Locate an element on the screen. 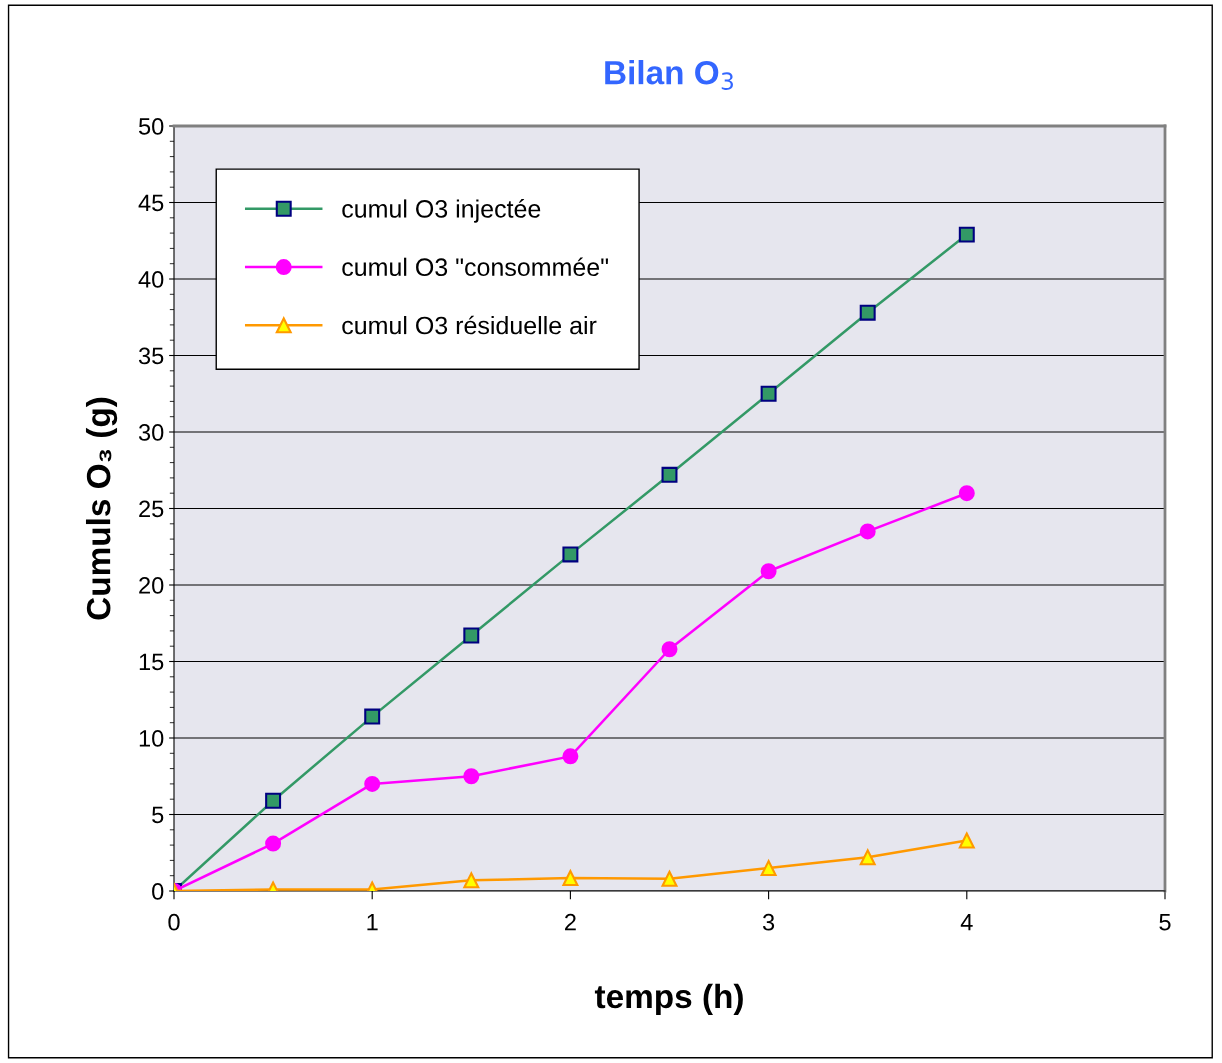 The height and width of the screenshot is (1063, 1222). x-tick-label: 0 is located at coordinates (174, 922).